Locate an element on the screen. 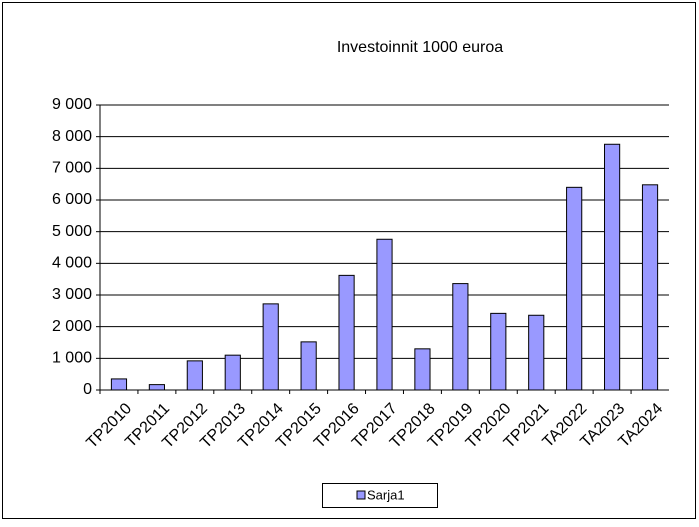 The width and height of the screenshot is (699, 527). legend-label: Sarja1 is located at coordinates (386, 494).